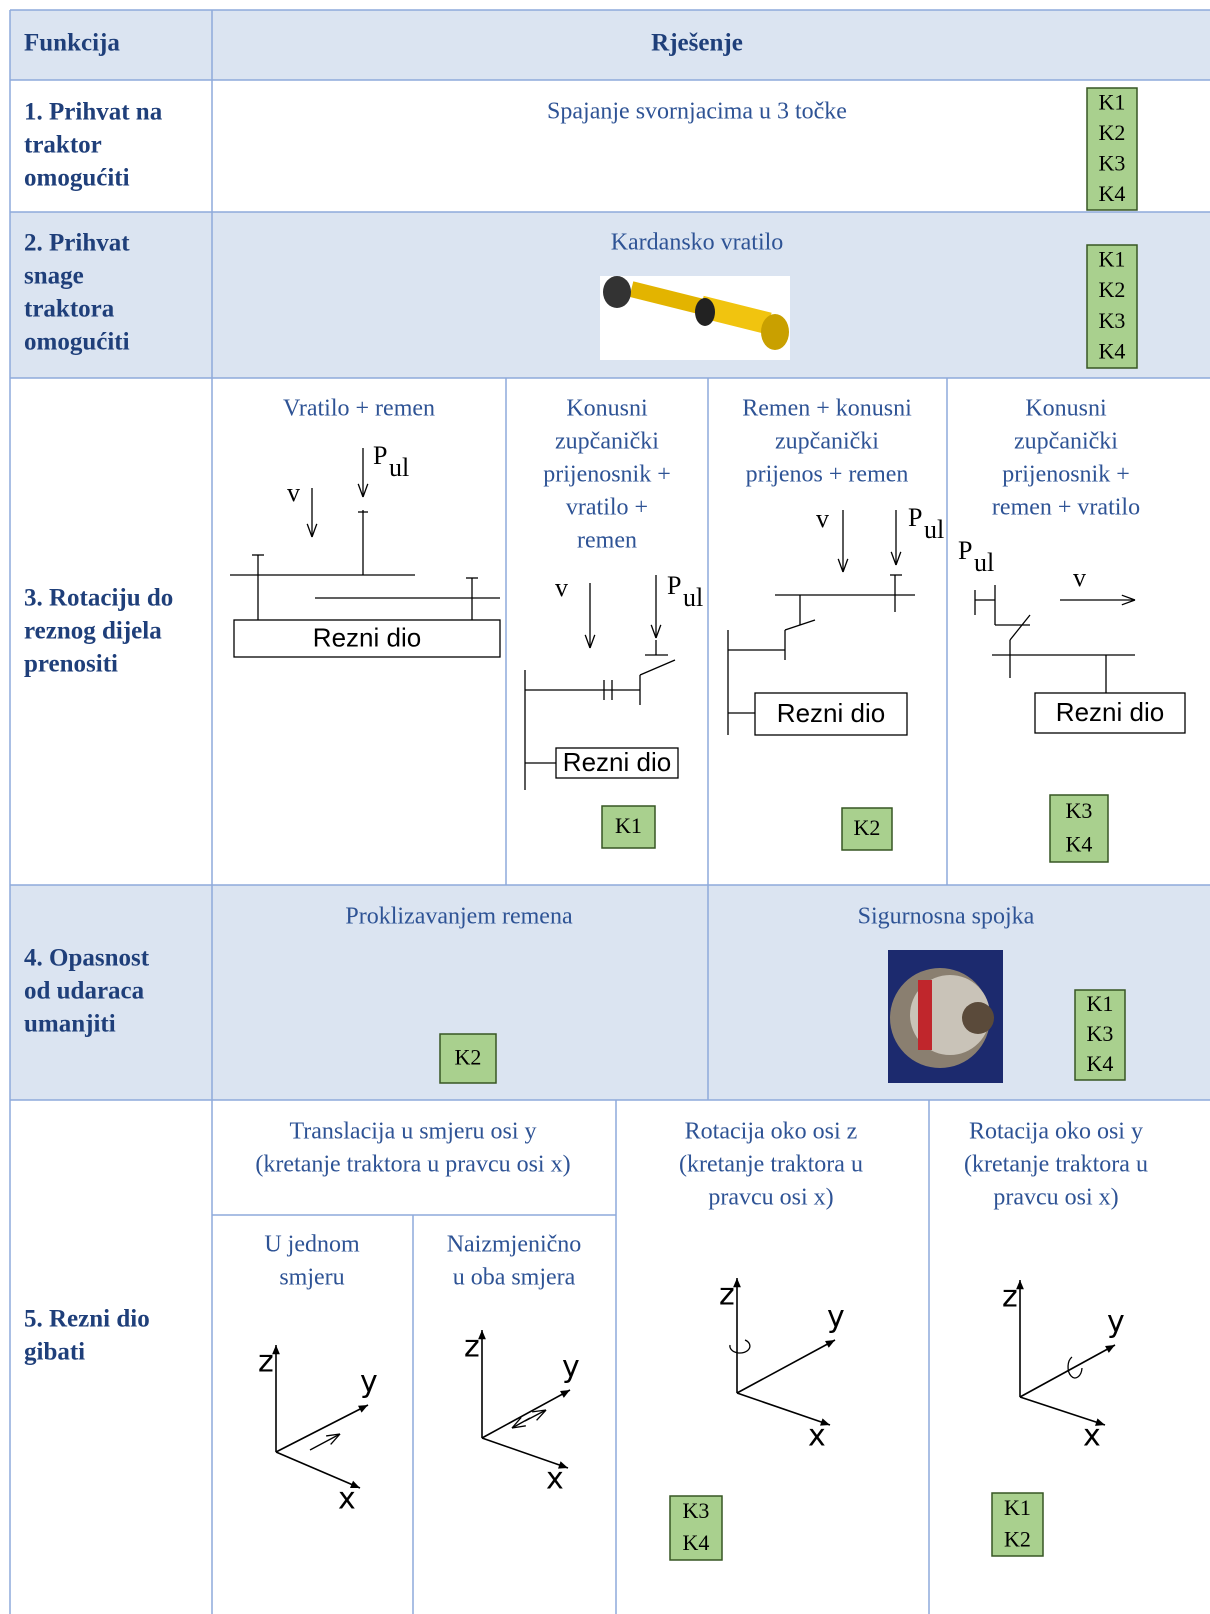 The width and height of the screenshot is (1210, 1614). Describe the element at coordinates (412, 1165) in the screenshot. I see `solution-title: (kretanje traktora u pravcu osi x)` at that location.